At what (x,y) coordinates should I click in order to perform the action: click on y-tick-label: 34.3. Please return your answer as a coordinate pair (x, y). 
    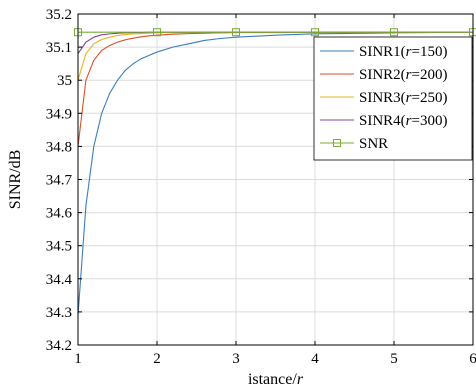
    Looking at the image, I should click on (59, 313).